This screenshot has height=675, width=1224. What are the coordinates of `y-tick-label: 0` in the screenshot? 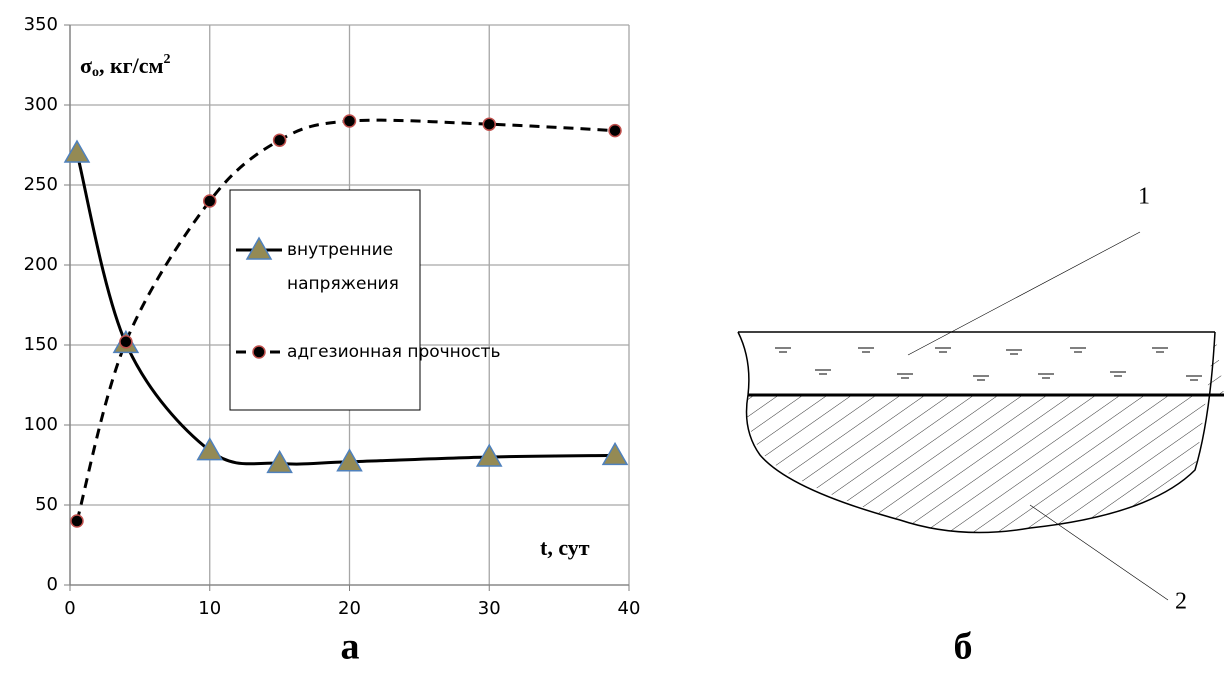 It's located at (52, 584).